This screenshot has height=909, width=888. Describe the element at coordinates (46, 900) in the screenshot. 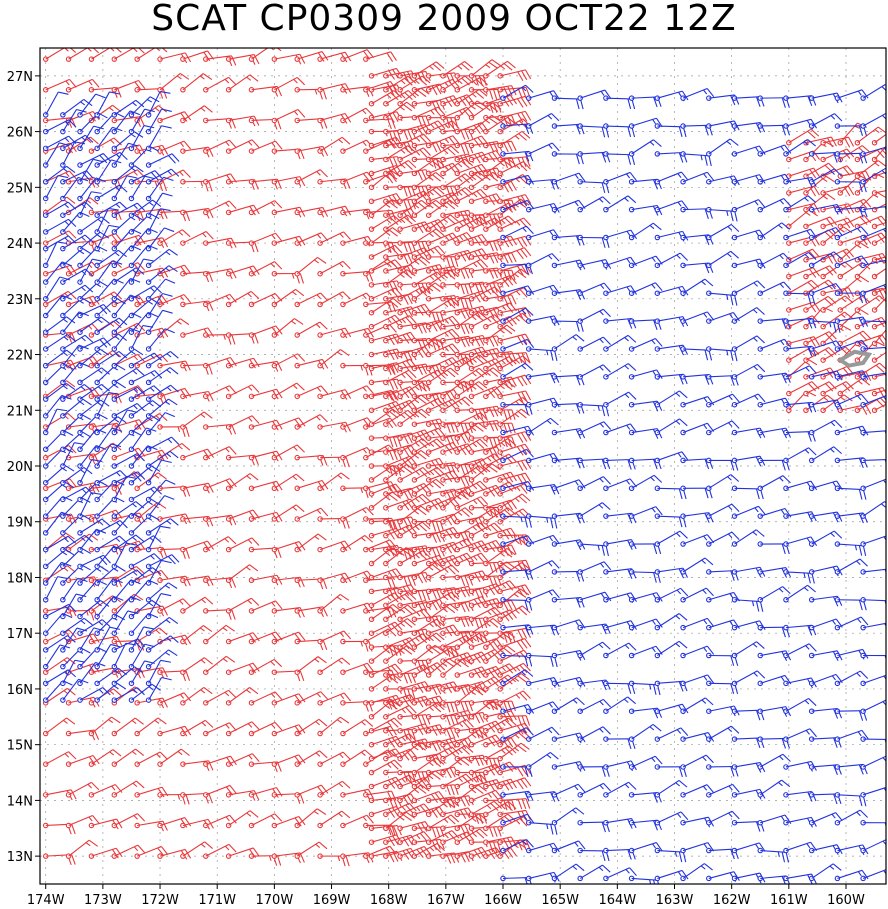

I see `lon-tick-label: 174W` at that location.